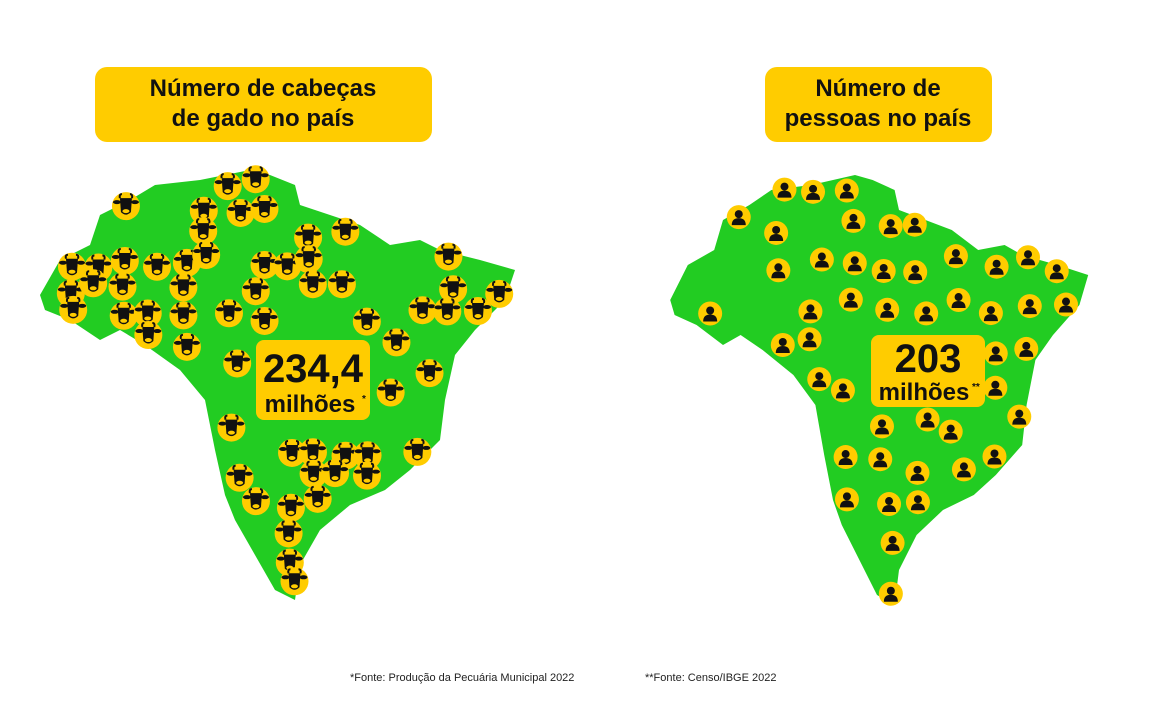  What do you see at coordinates (928, 359) in the screenshot?
I see `value: 203` at bounding box center [928, 359].